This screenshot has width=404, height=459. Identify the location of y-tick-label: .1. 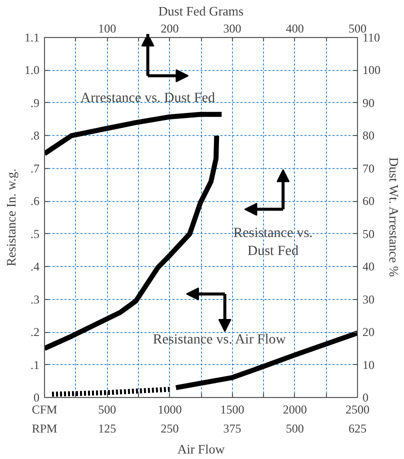
(35, 365).